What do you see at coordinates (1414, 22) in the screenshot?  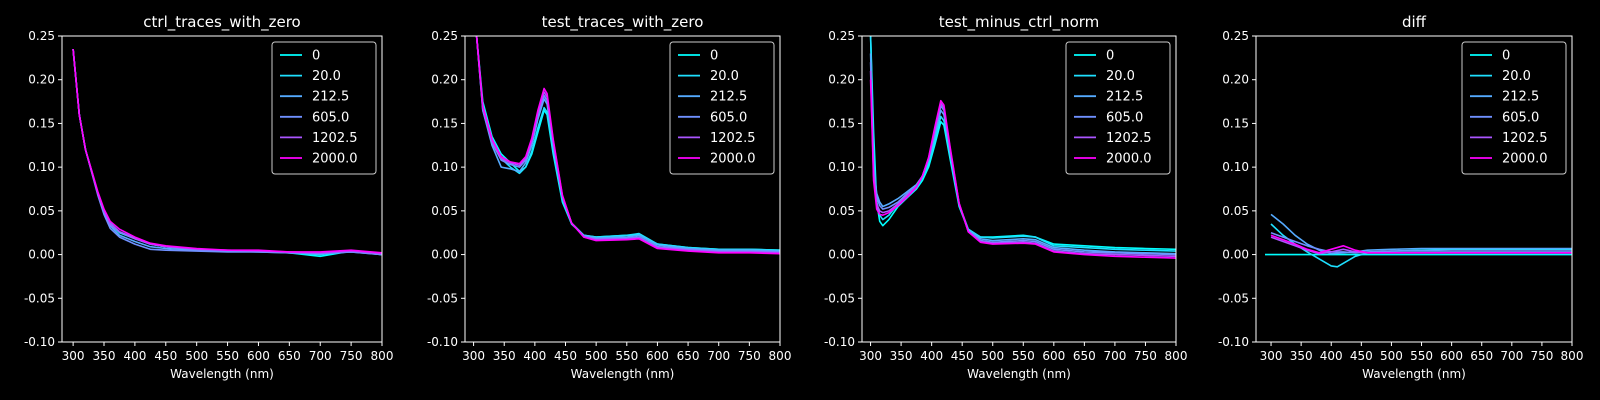 I see `chart-title: diff` at bounding box center [1414, 22].